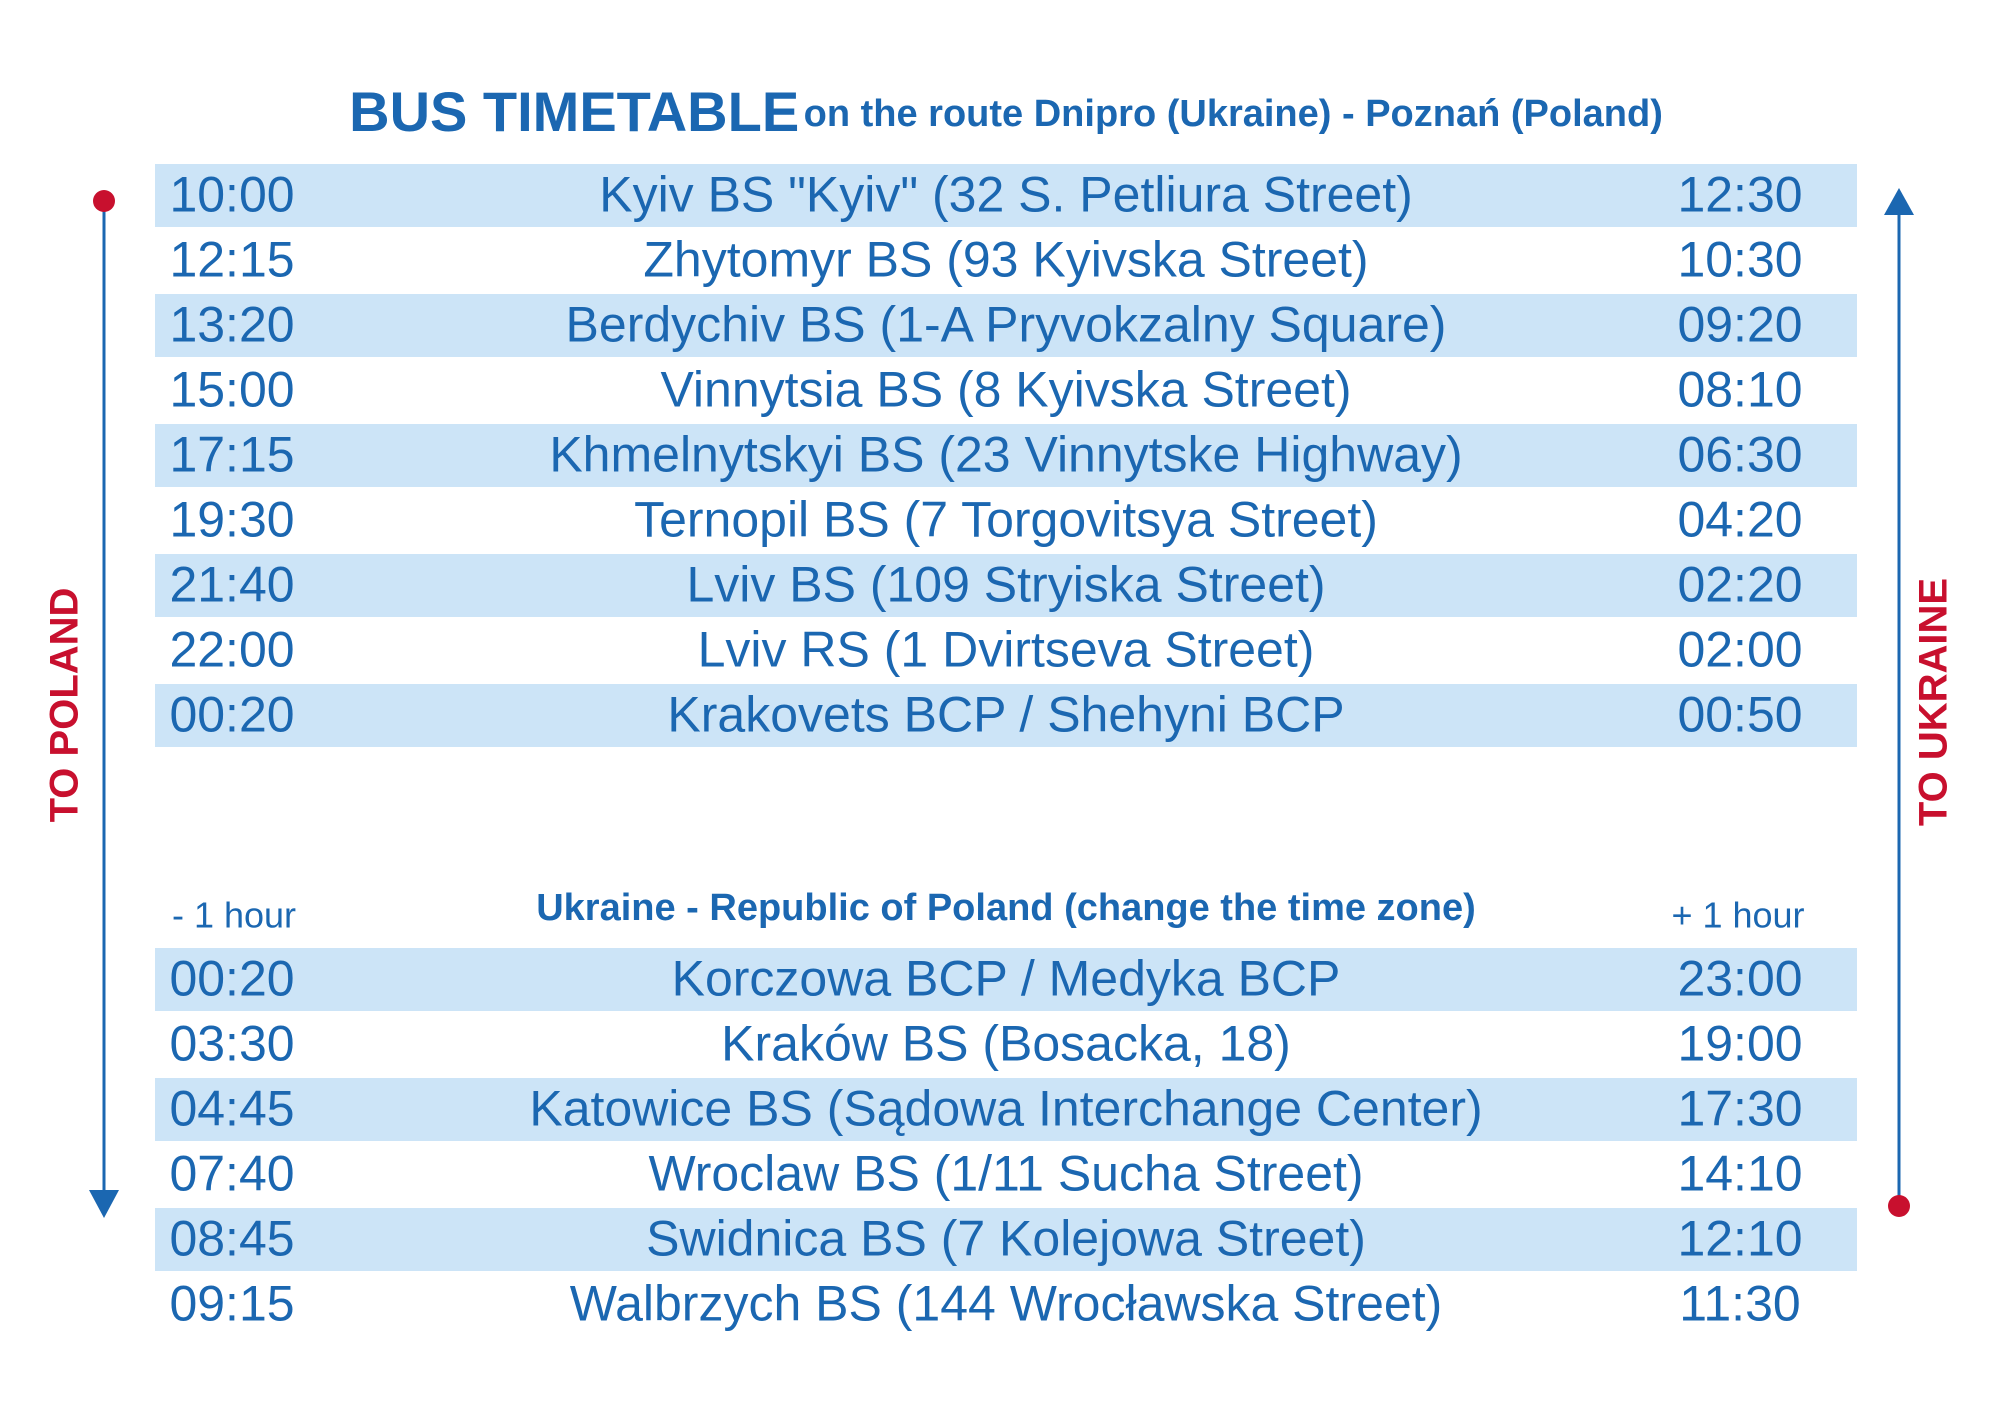 Image resolution: width=2008 pixels, height=1417 pixels. Describe the element at coordinates (65, 705) in the screenshot. I see `left-label: TO POLAND` at that location.